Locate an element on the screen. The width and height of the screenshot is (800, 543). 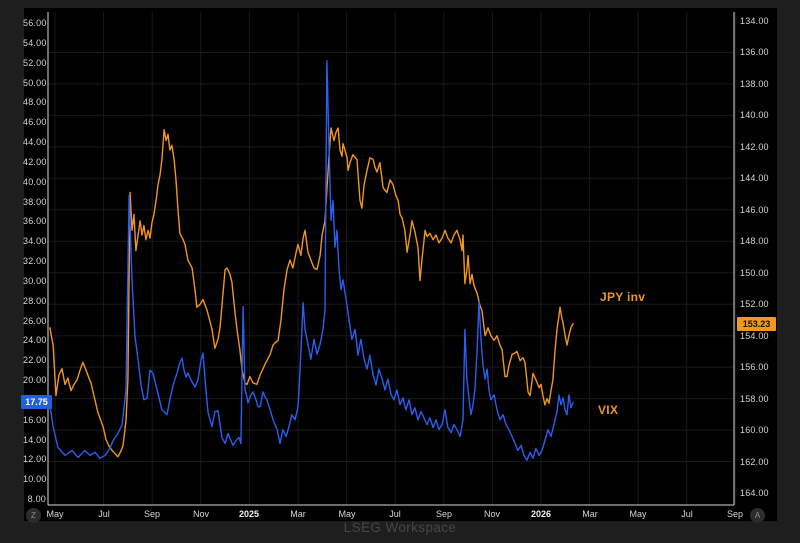
right-axis-tick: 146.00 is located at coordinates (754, 210).